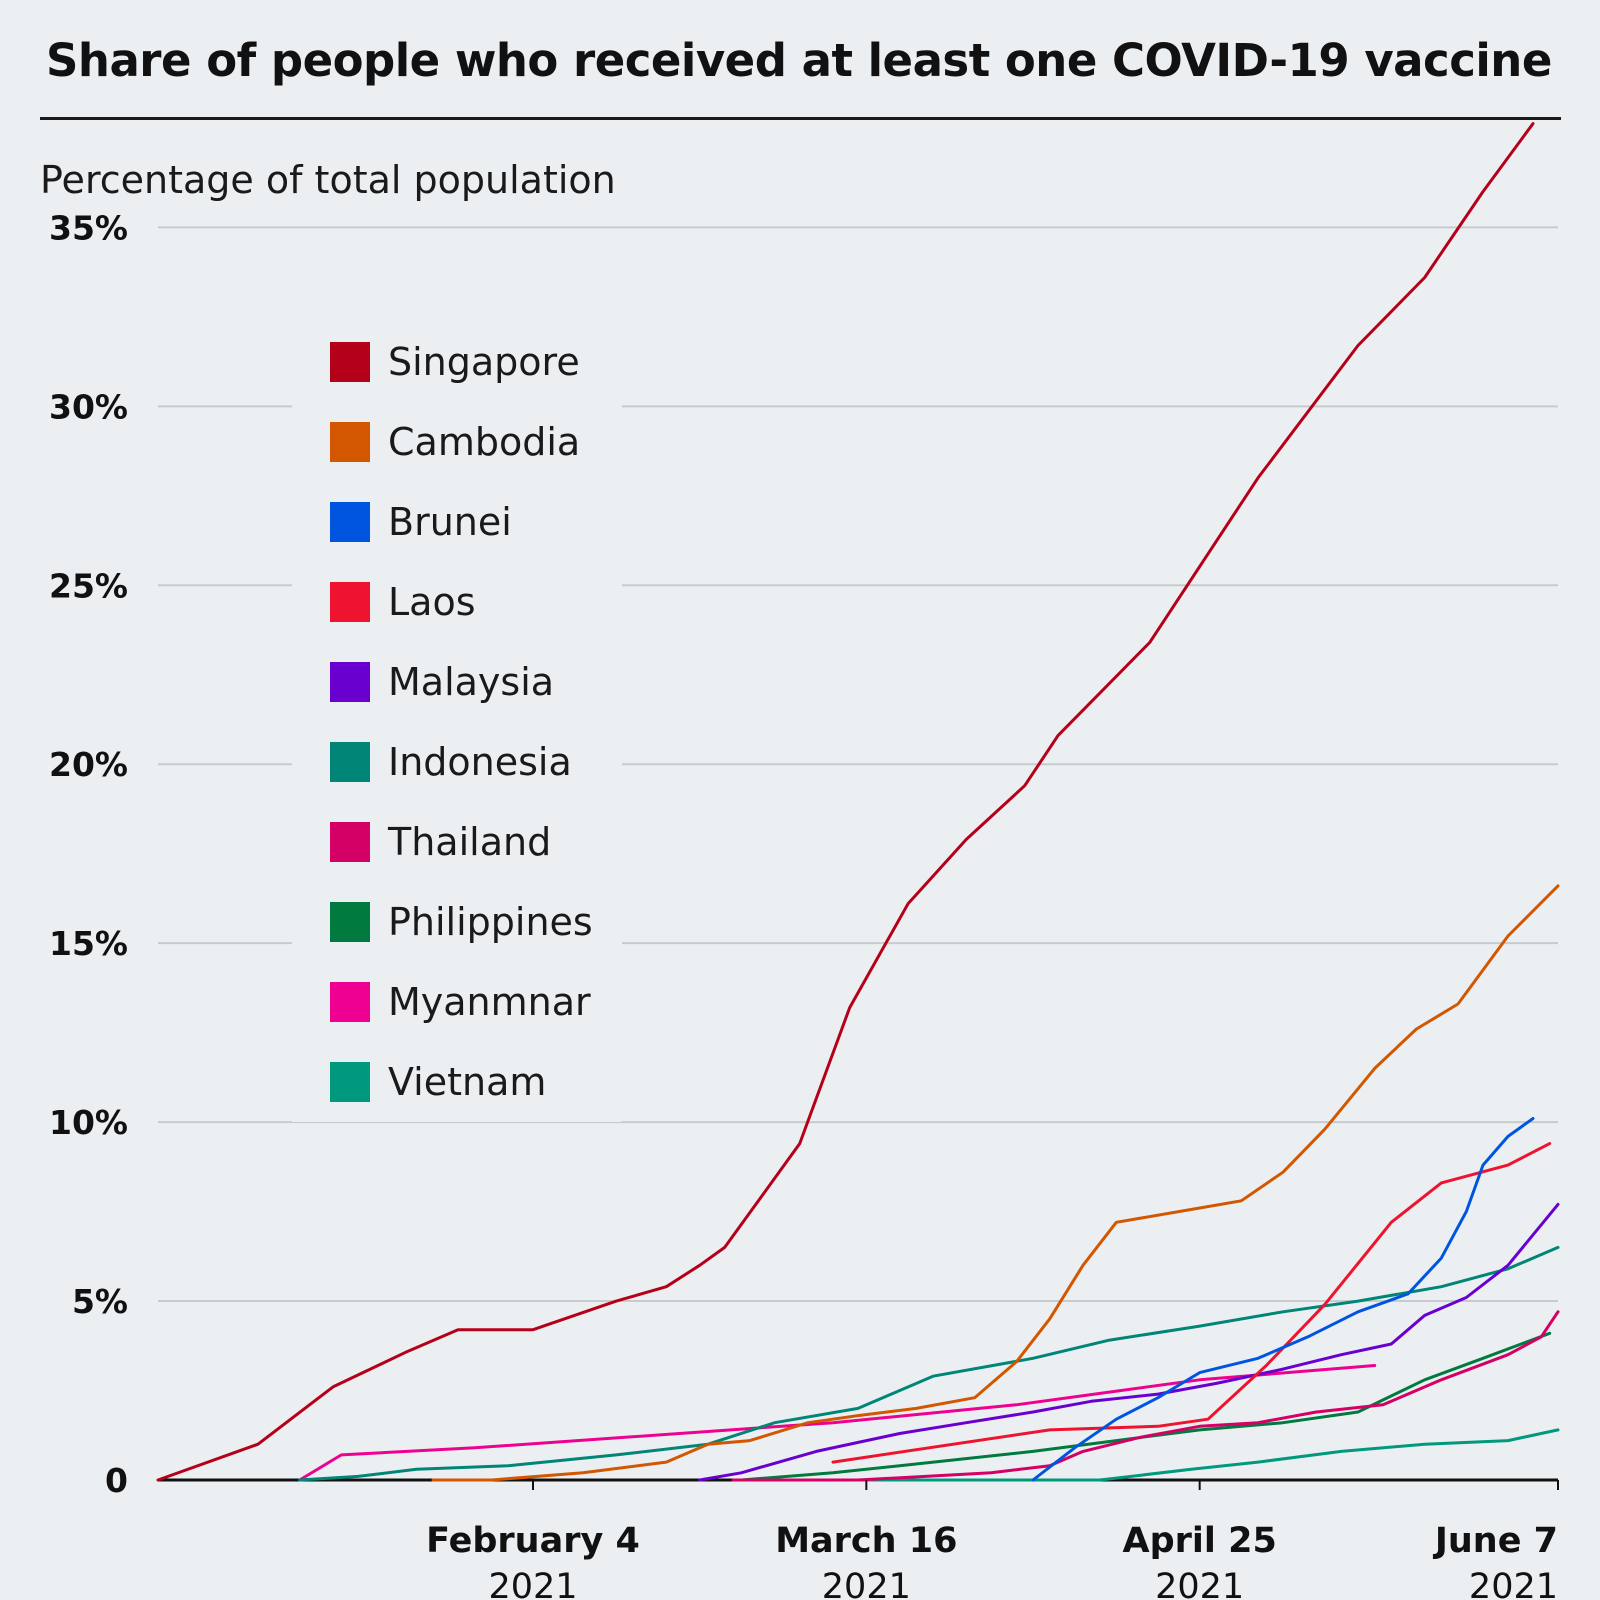  Describe the element at coordinates (480, 762) in the screenshot. I see `legend-label: Indonesia` at that location.